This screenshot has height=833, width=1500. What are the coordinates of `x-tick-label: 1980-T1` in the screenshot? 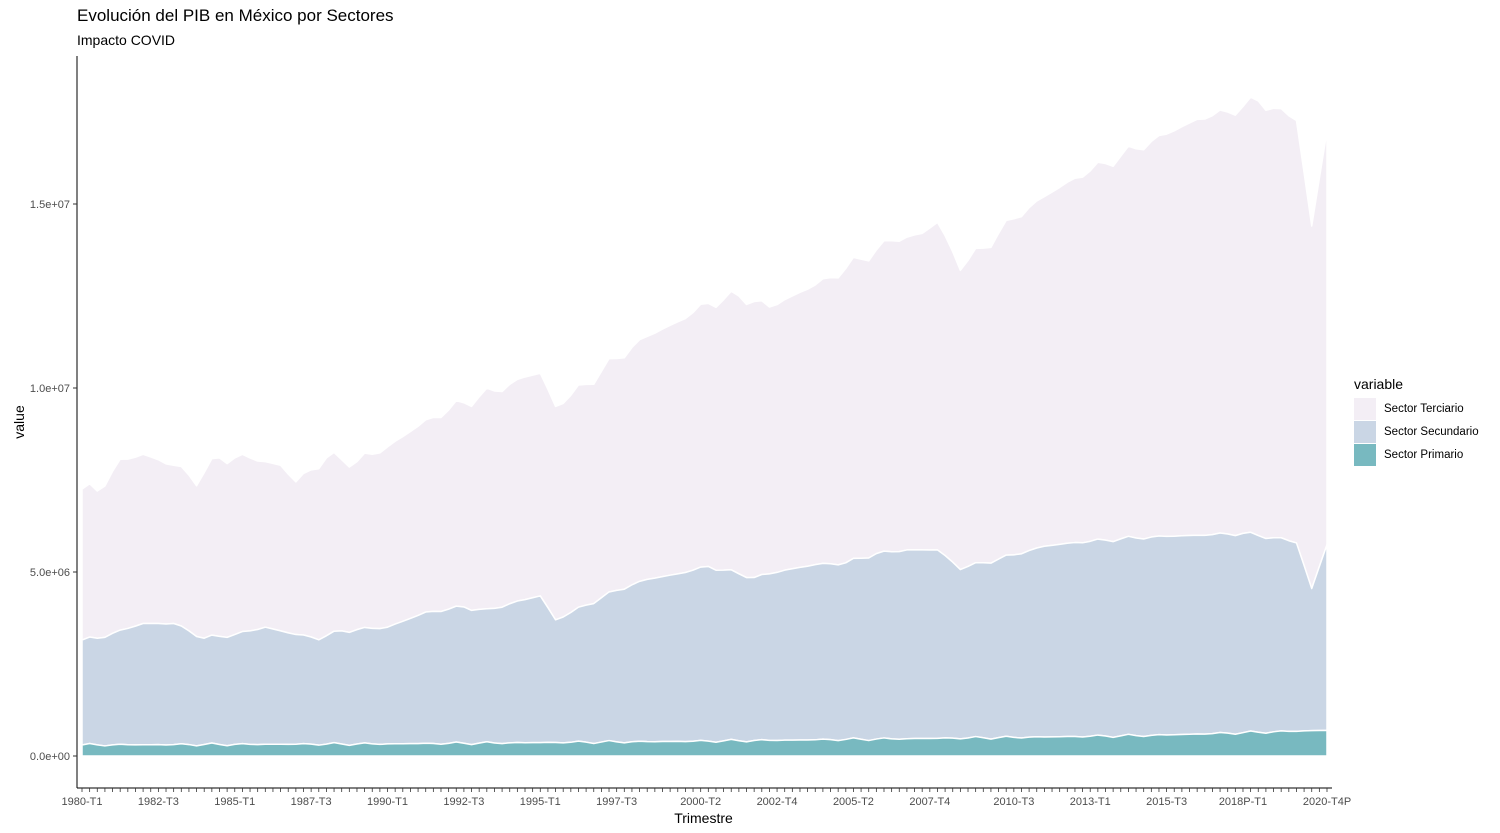 It's located at (82, 802).